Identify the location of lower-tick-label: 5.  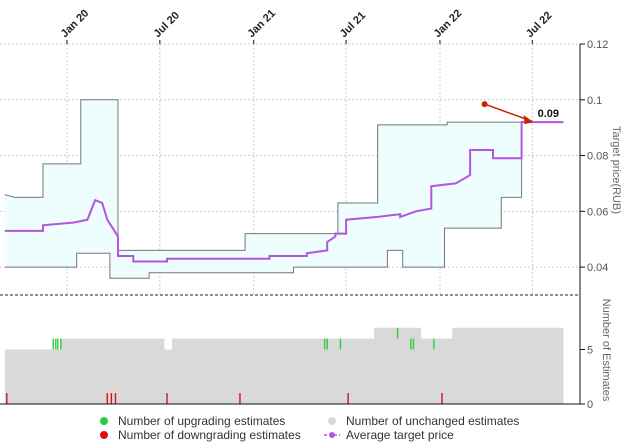
(590, 351).